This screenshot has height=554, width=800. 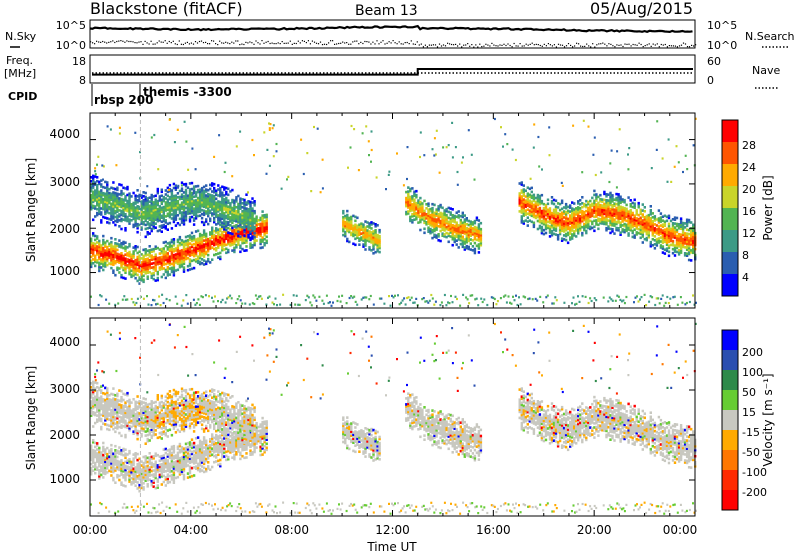 I want to click on date-label: 05/Aug/2015, so click(x=641, y=9).